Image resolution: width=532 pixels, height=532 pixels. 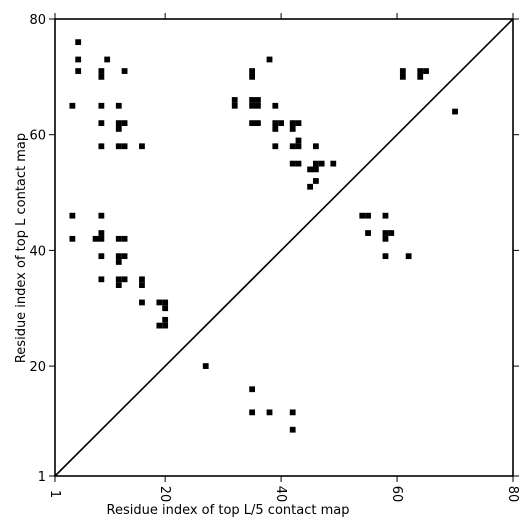 I want to click on y-tick-label: 1, so click(x=42, y=477).